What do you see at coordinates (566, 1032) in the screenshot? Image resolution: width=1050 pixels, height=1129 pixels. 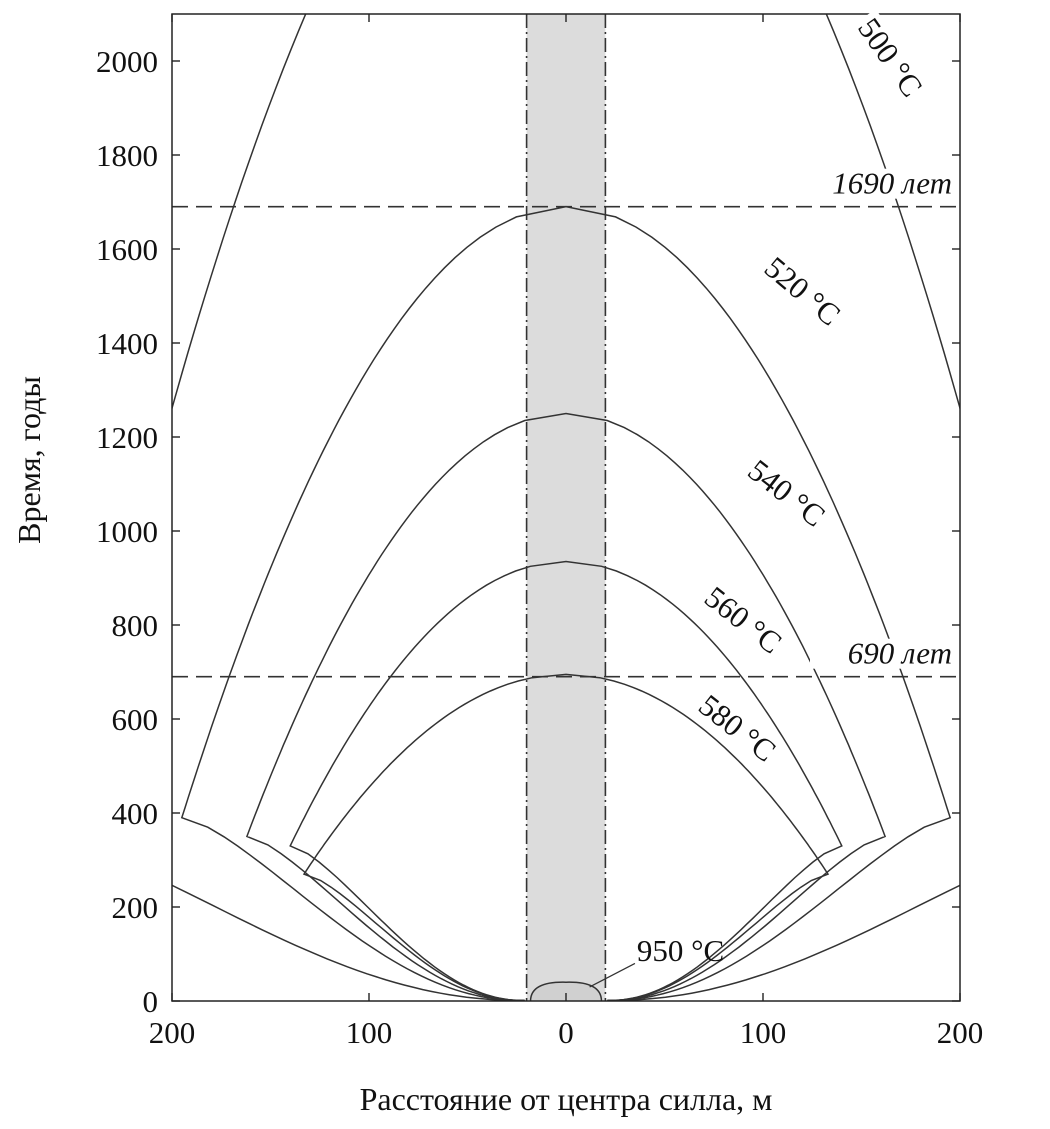 I see `x-tick-label: 0` at bounding box center [566, 1032].